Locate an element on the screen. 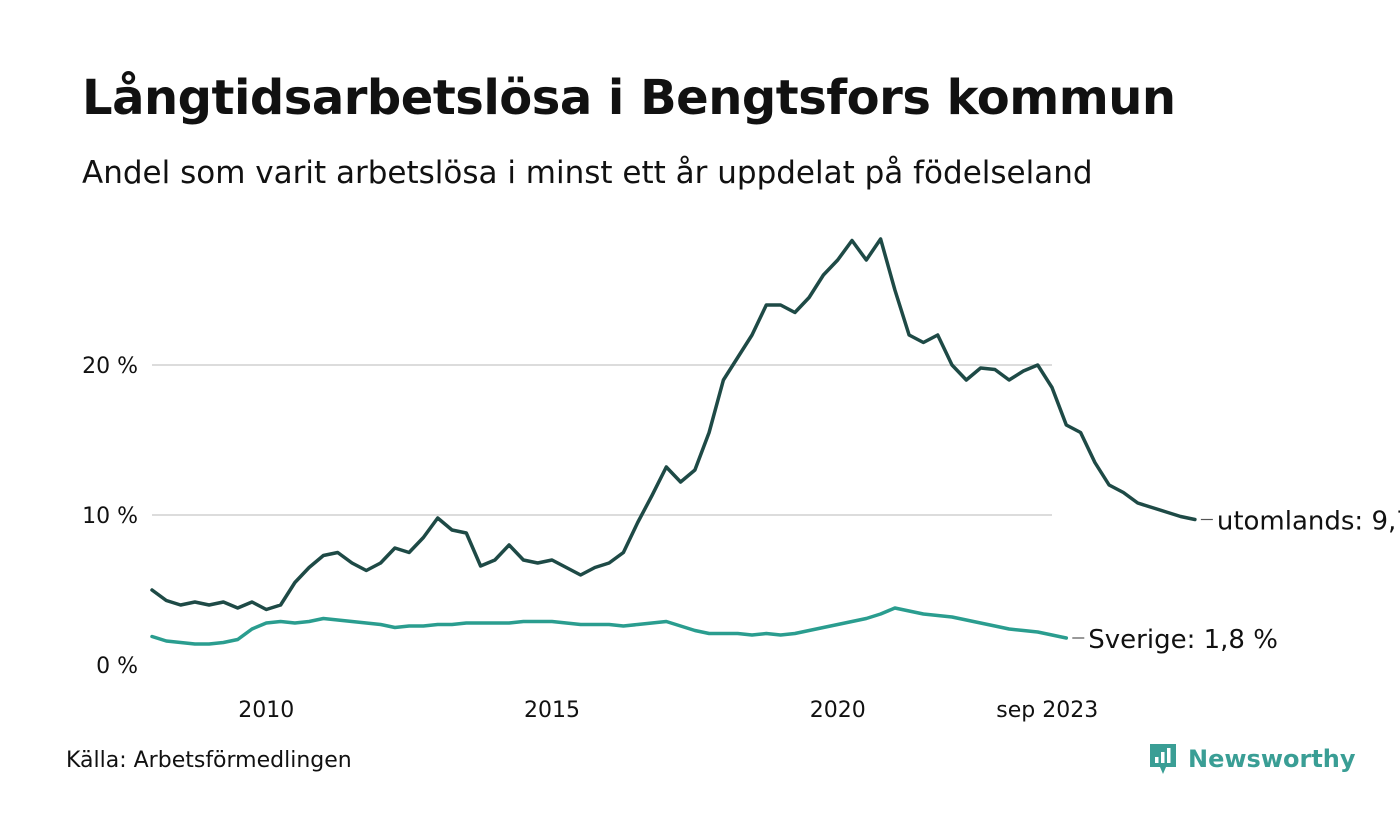  brand-logo: Newsworthy is located at coordinates (1252, 759).